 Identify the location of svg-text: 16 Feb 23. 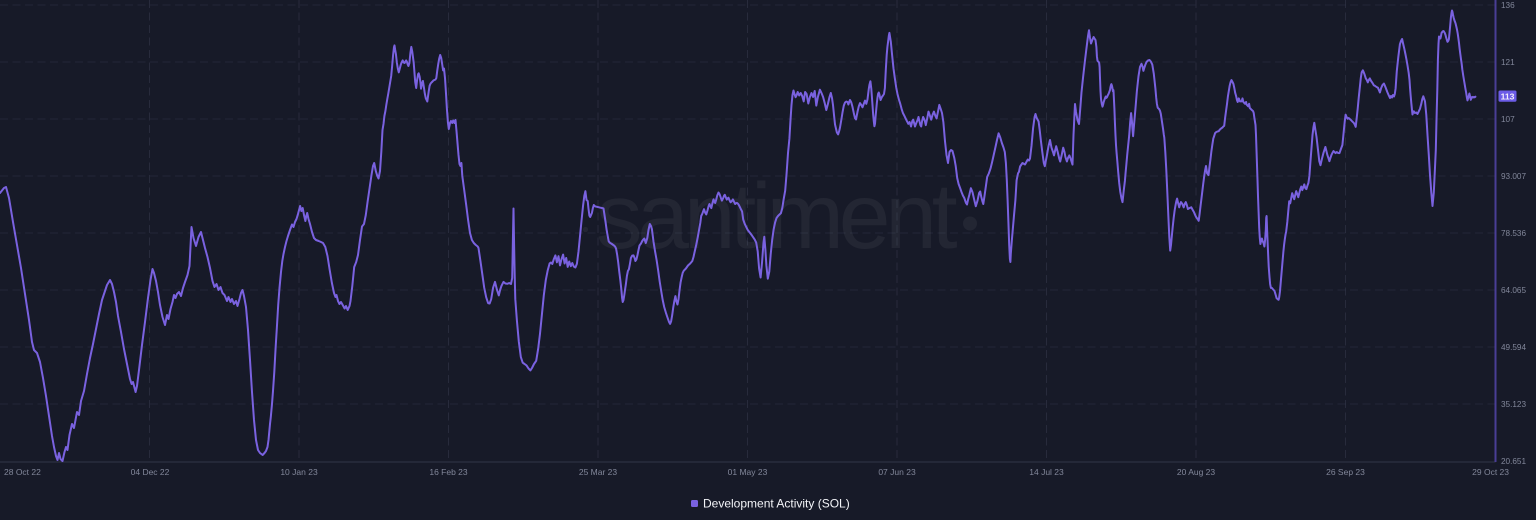
(448, 472).